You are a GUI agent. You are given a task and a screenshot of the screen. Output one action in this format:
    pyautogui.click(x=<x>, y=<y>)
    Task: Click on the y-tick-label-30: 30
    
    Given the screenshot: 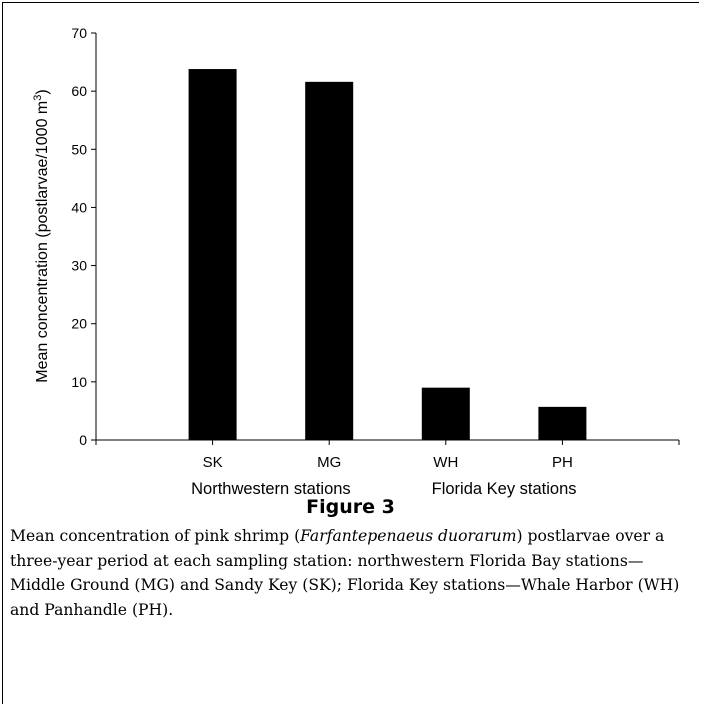 What is the action you would take?
    pyautogui.click(x=79, y=266)
    